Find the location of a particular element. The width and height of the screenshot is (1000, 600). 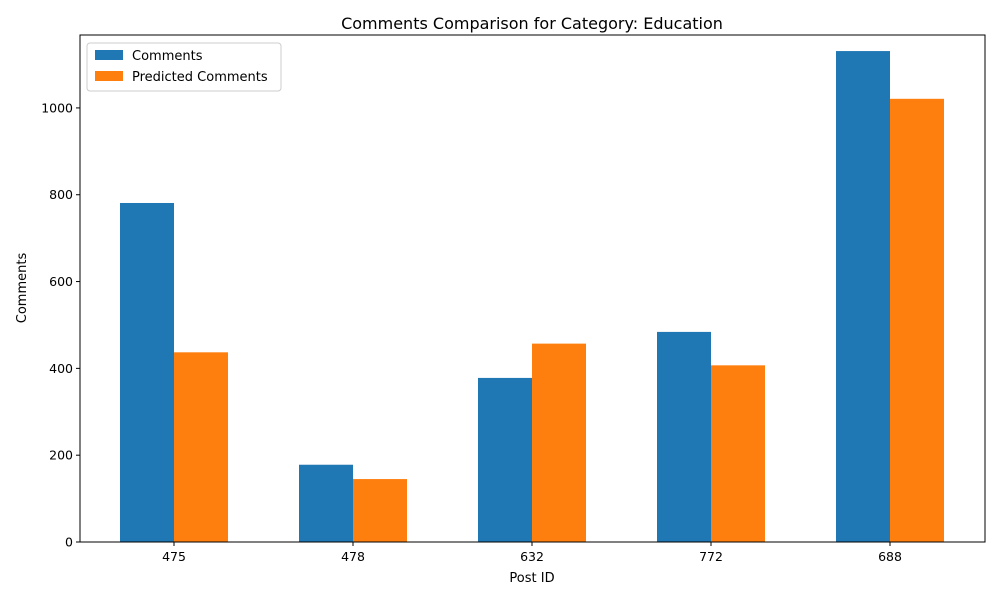

y-tick-label: 200 is located at coordinates (61, 455).